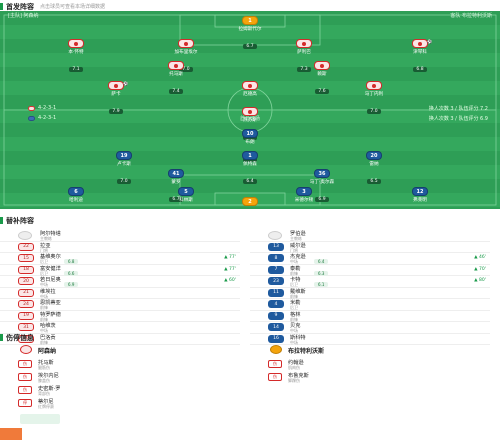  What do you see at coordinates (46, 238) in the screenshot?
I see `coach-role: 主教练` at bounding box center [46, 238].